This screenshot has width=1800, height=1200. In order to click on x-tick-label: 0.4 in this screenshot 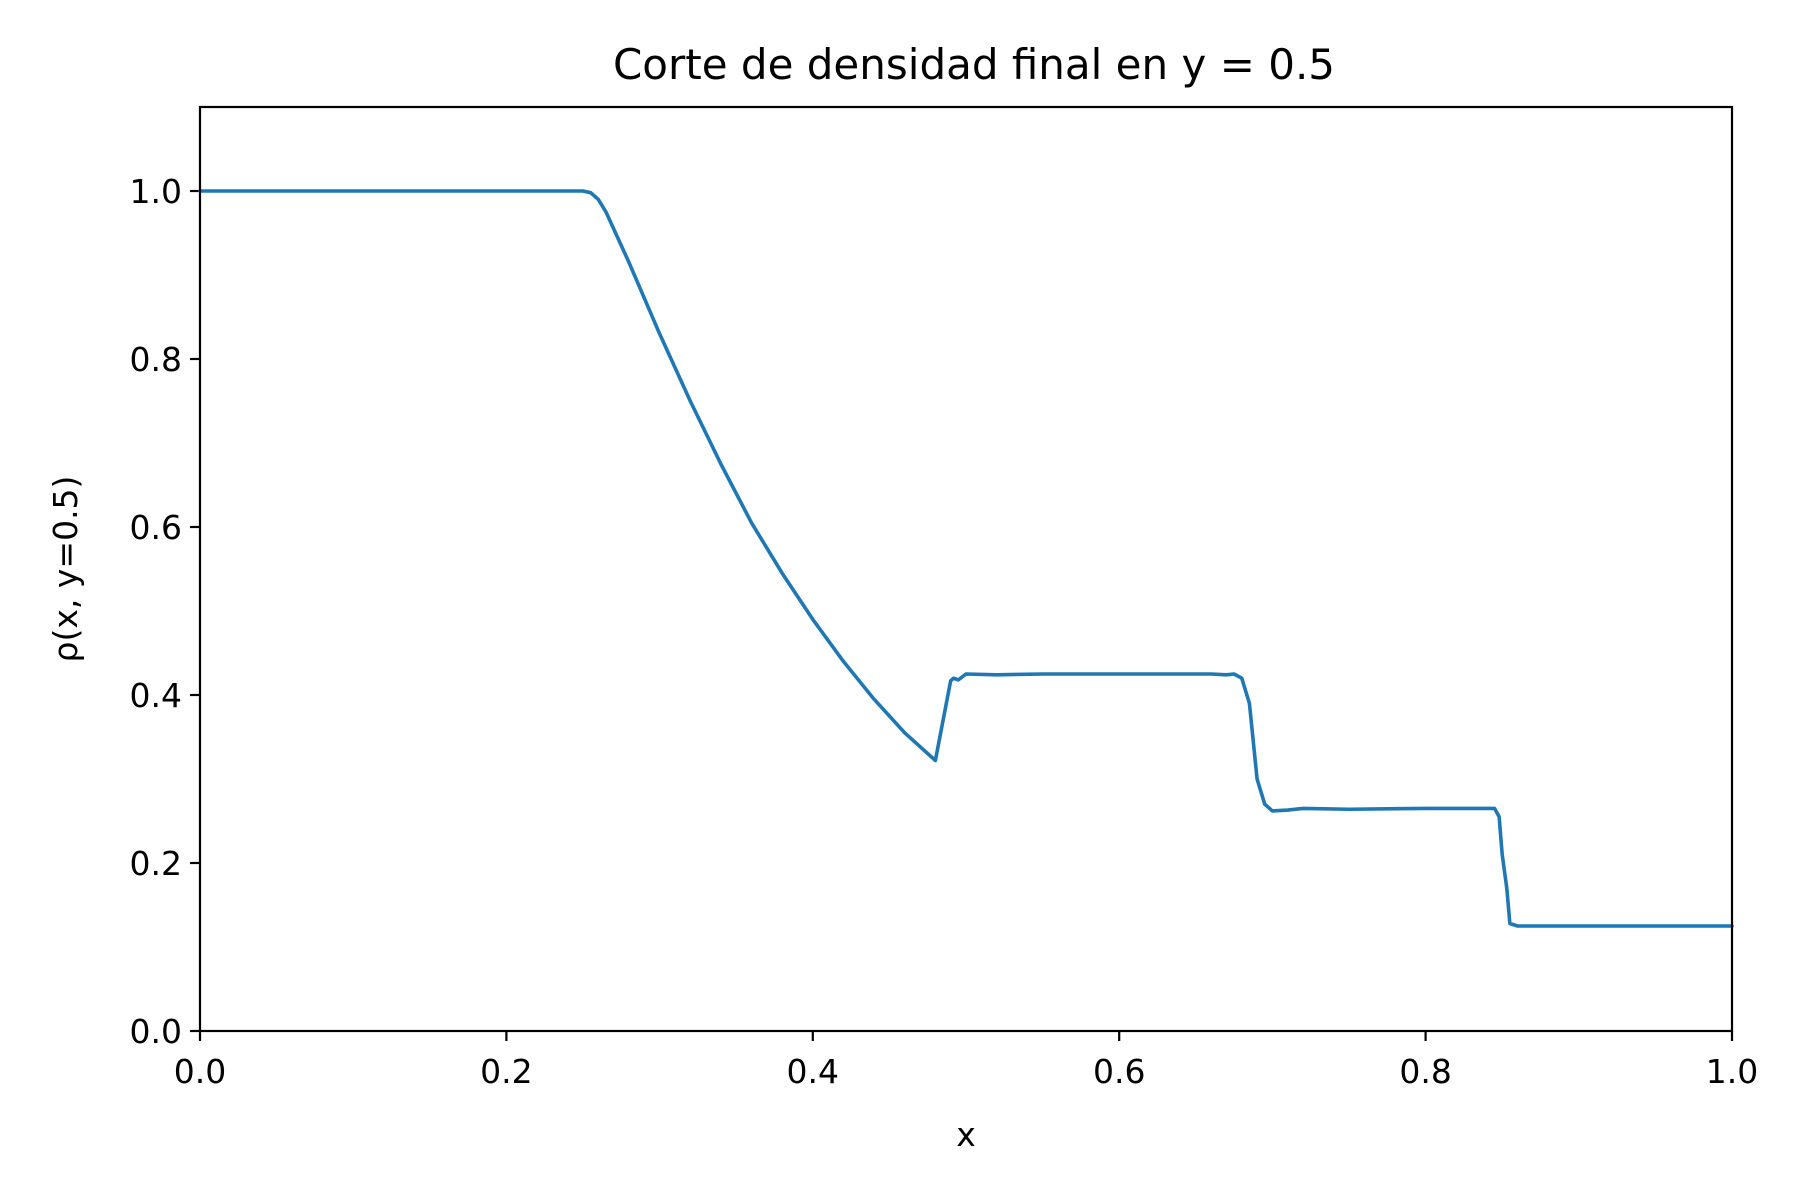, I will do `click(813, 1071)`.